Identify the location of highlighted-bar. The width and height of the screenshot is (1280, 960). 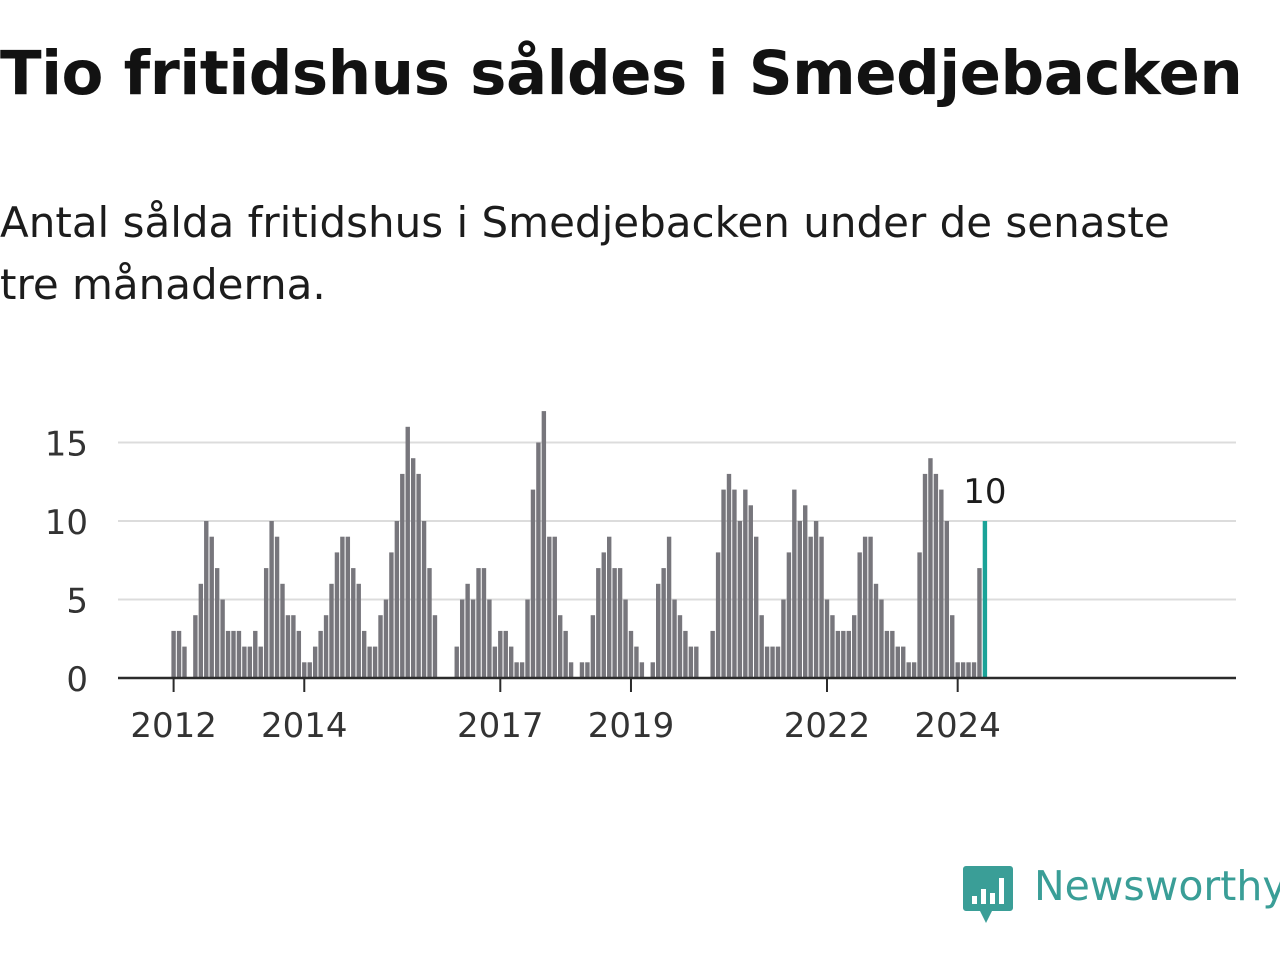
(985, 599).